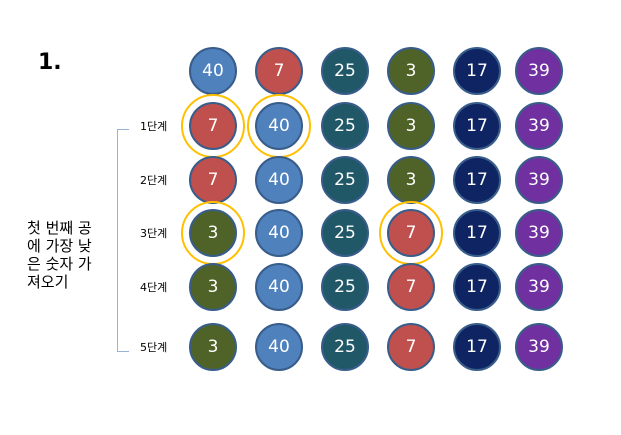 The width and height of the screenshot is (621, 435). Describe the element at coordinates (59, 228) in the screenshot. I see `description-line: 첫 번째 공` at that location.